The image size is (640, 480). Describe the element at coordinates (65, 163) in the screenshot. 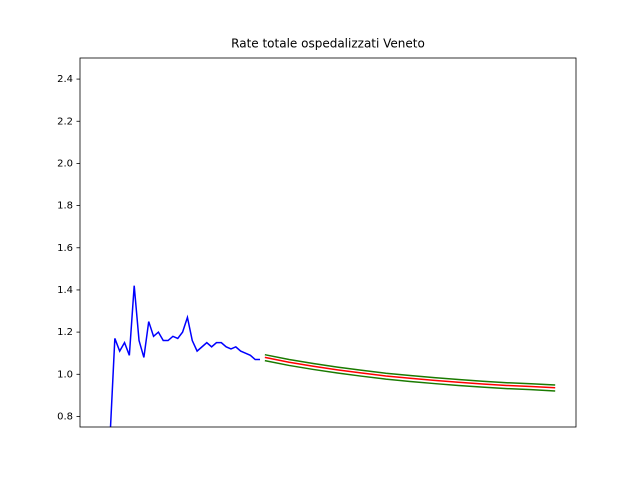

I see `y-tick-label: 2.0` at that location.